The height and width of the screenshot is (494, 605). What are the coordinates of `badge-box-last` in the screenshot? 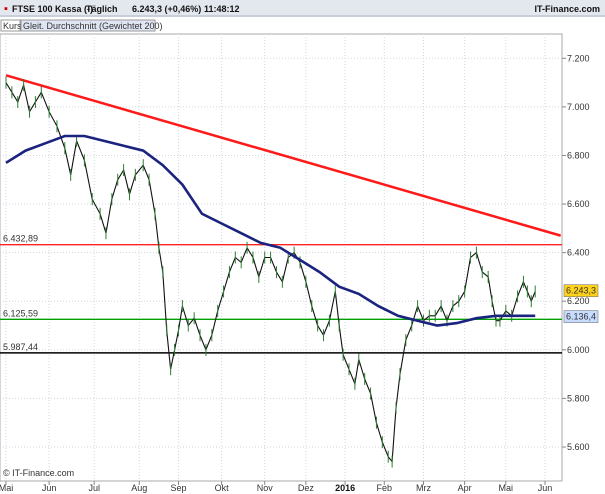 It's located at (581, 291).